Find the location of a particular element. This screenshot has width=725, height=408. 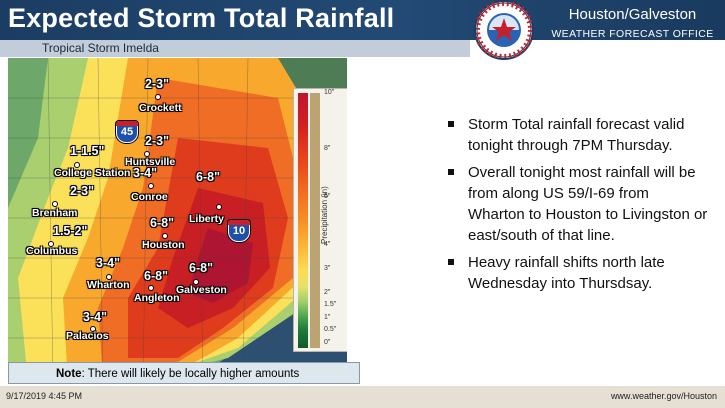

legend-tick: 8" is located at coordinates (327, 148).